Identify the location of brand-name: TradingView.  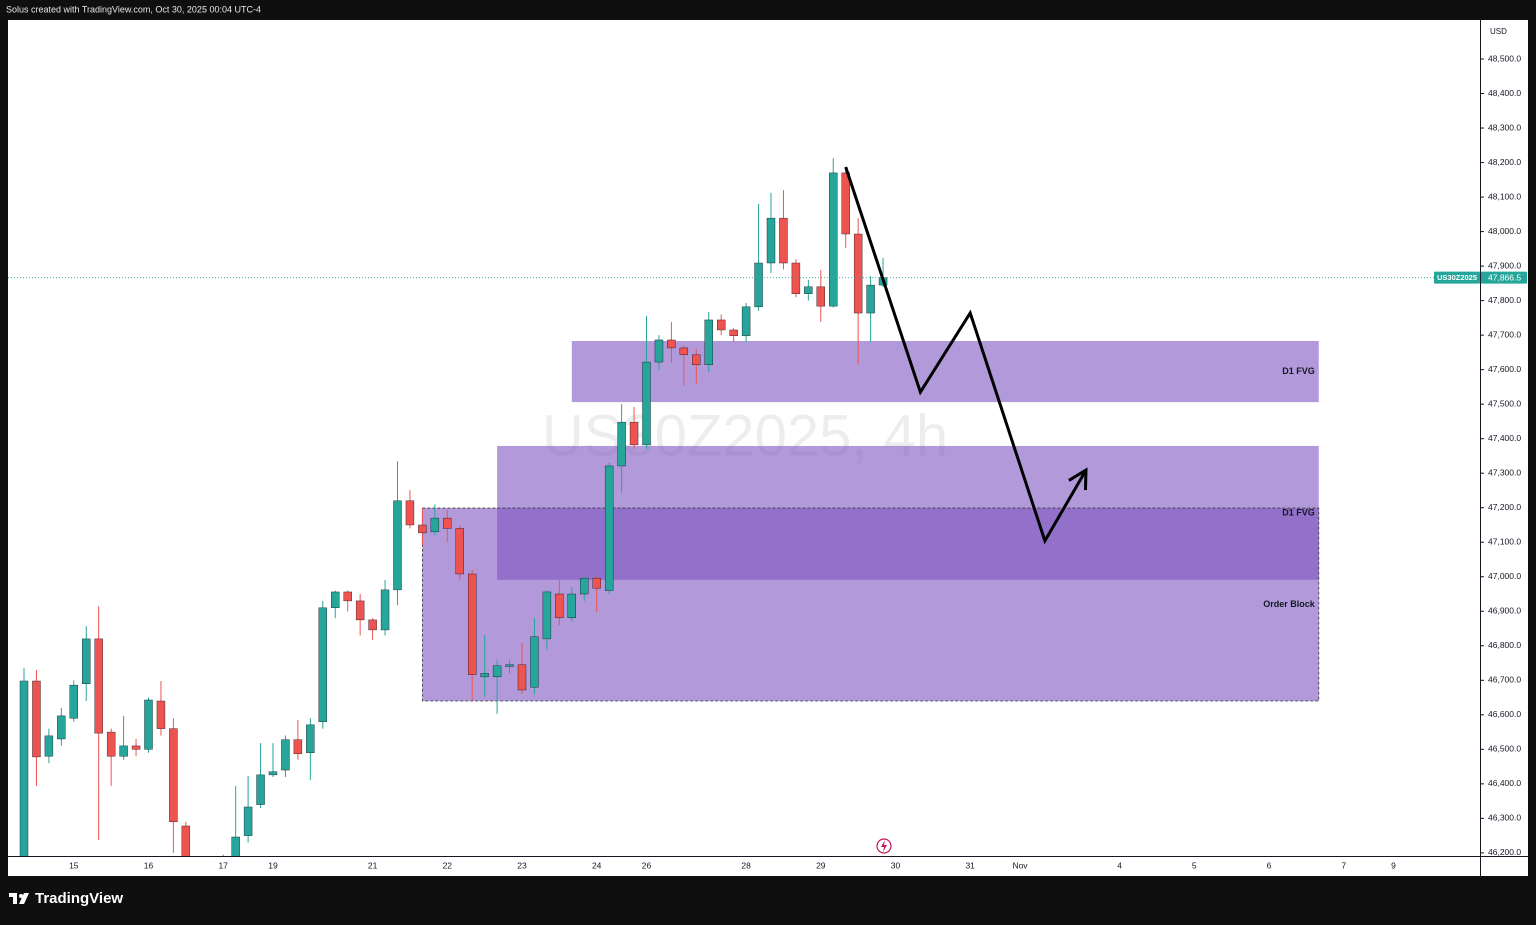
(79, 898).